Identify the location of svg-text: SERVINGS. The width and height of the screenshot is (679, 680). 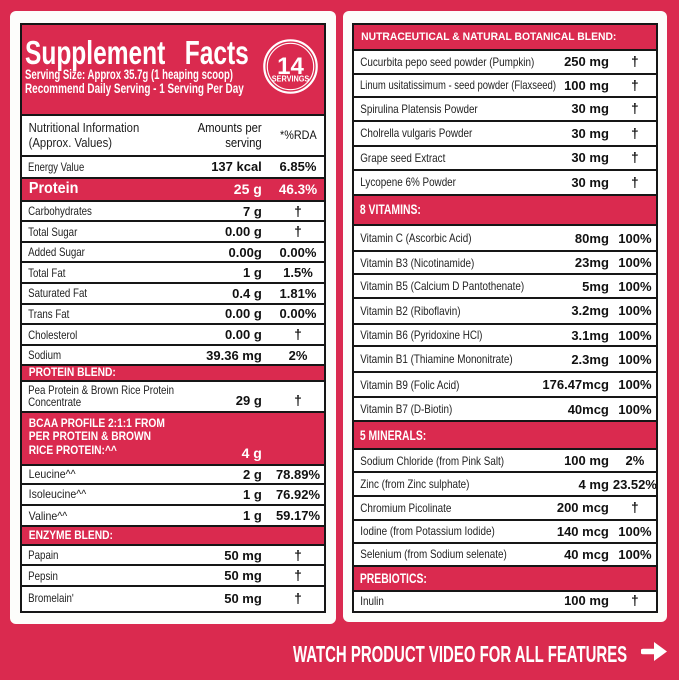
(291, 79).